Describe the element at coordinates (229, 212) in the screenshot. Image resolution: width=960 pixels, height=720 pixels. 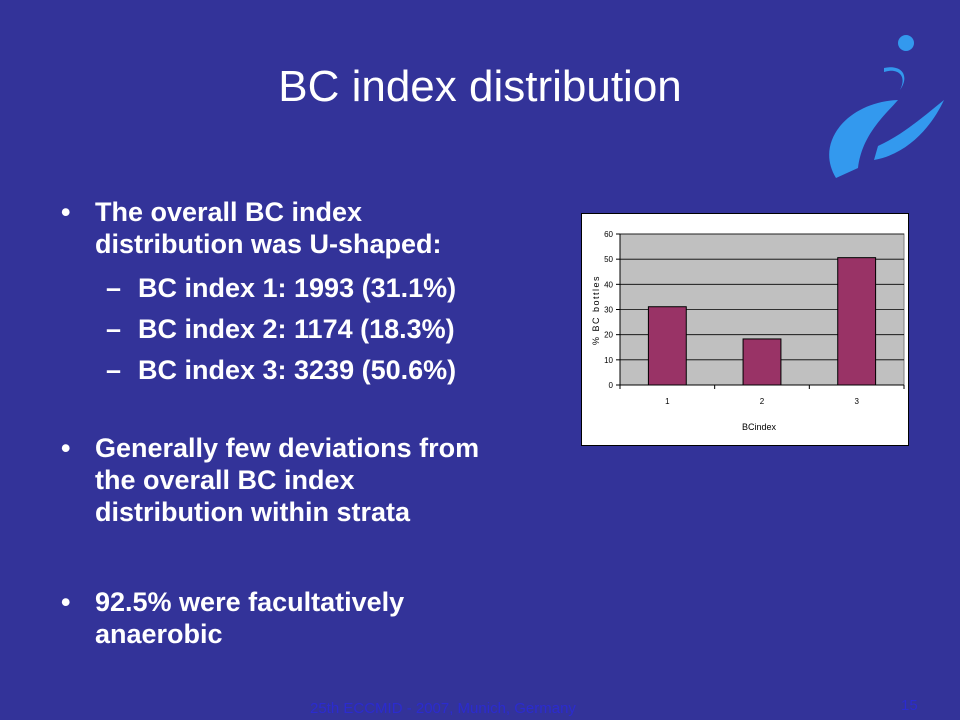
I see `bullet-text-line: The overall BC index` at that location.